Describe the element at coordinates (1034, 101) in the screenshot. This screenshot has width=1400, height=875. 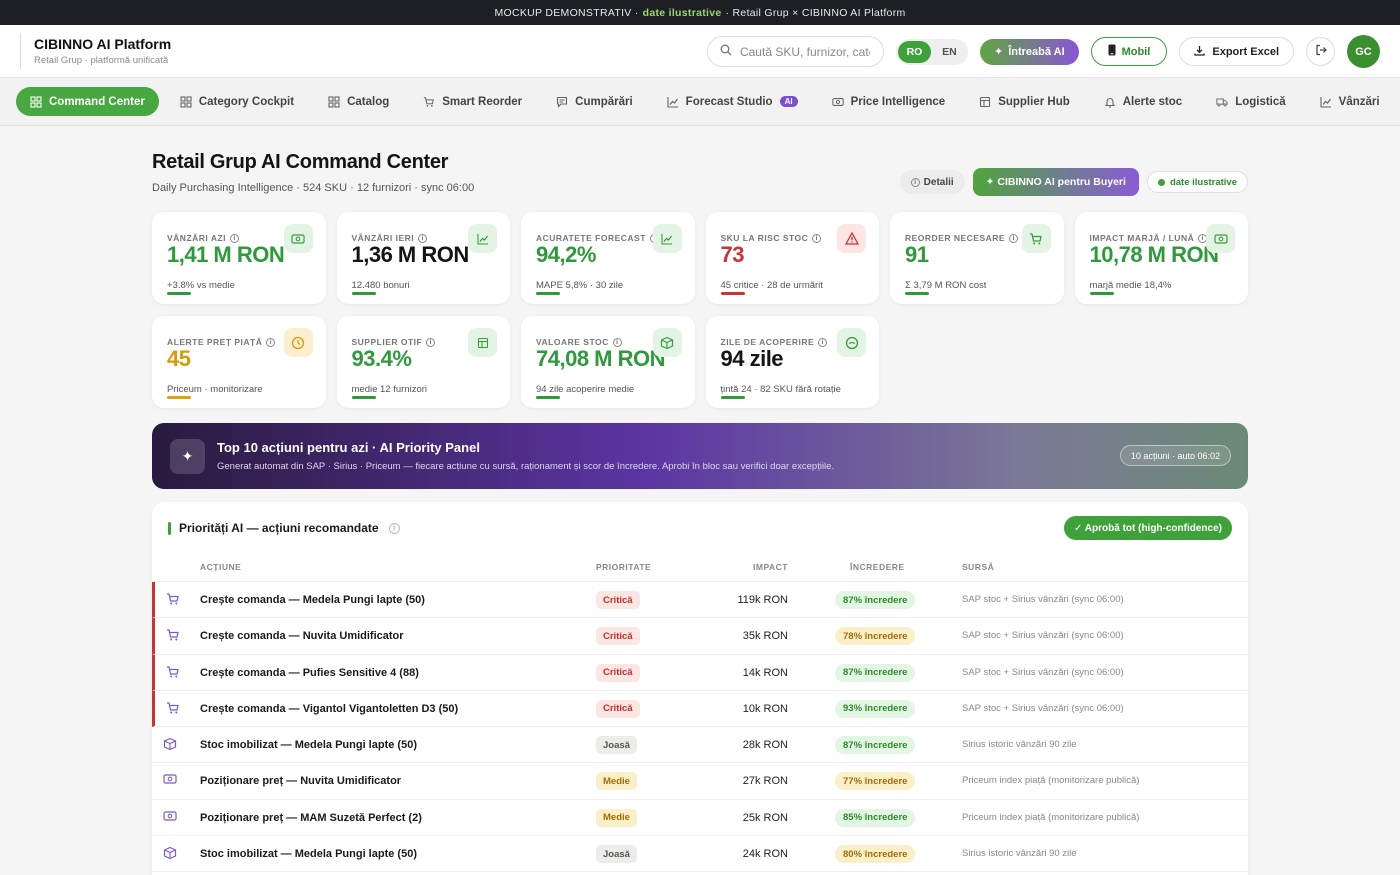
I see `nav-label: Supplier Hub` at that location.